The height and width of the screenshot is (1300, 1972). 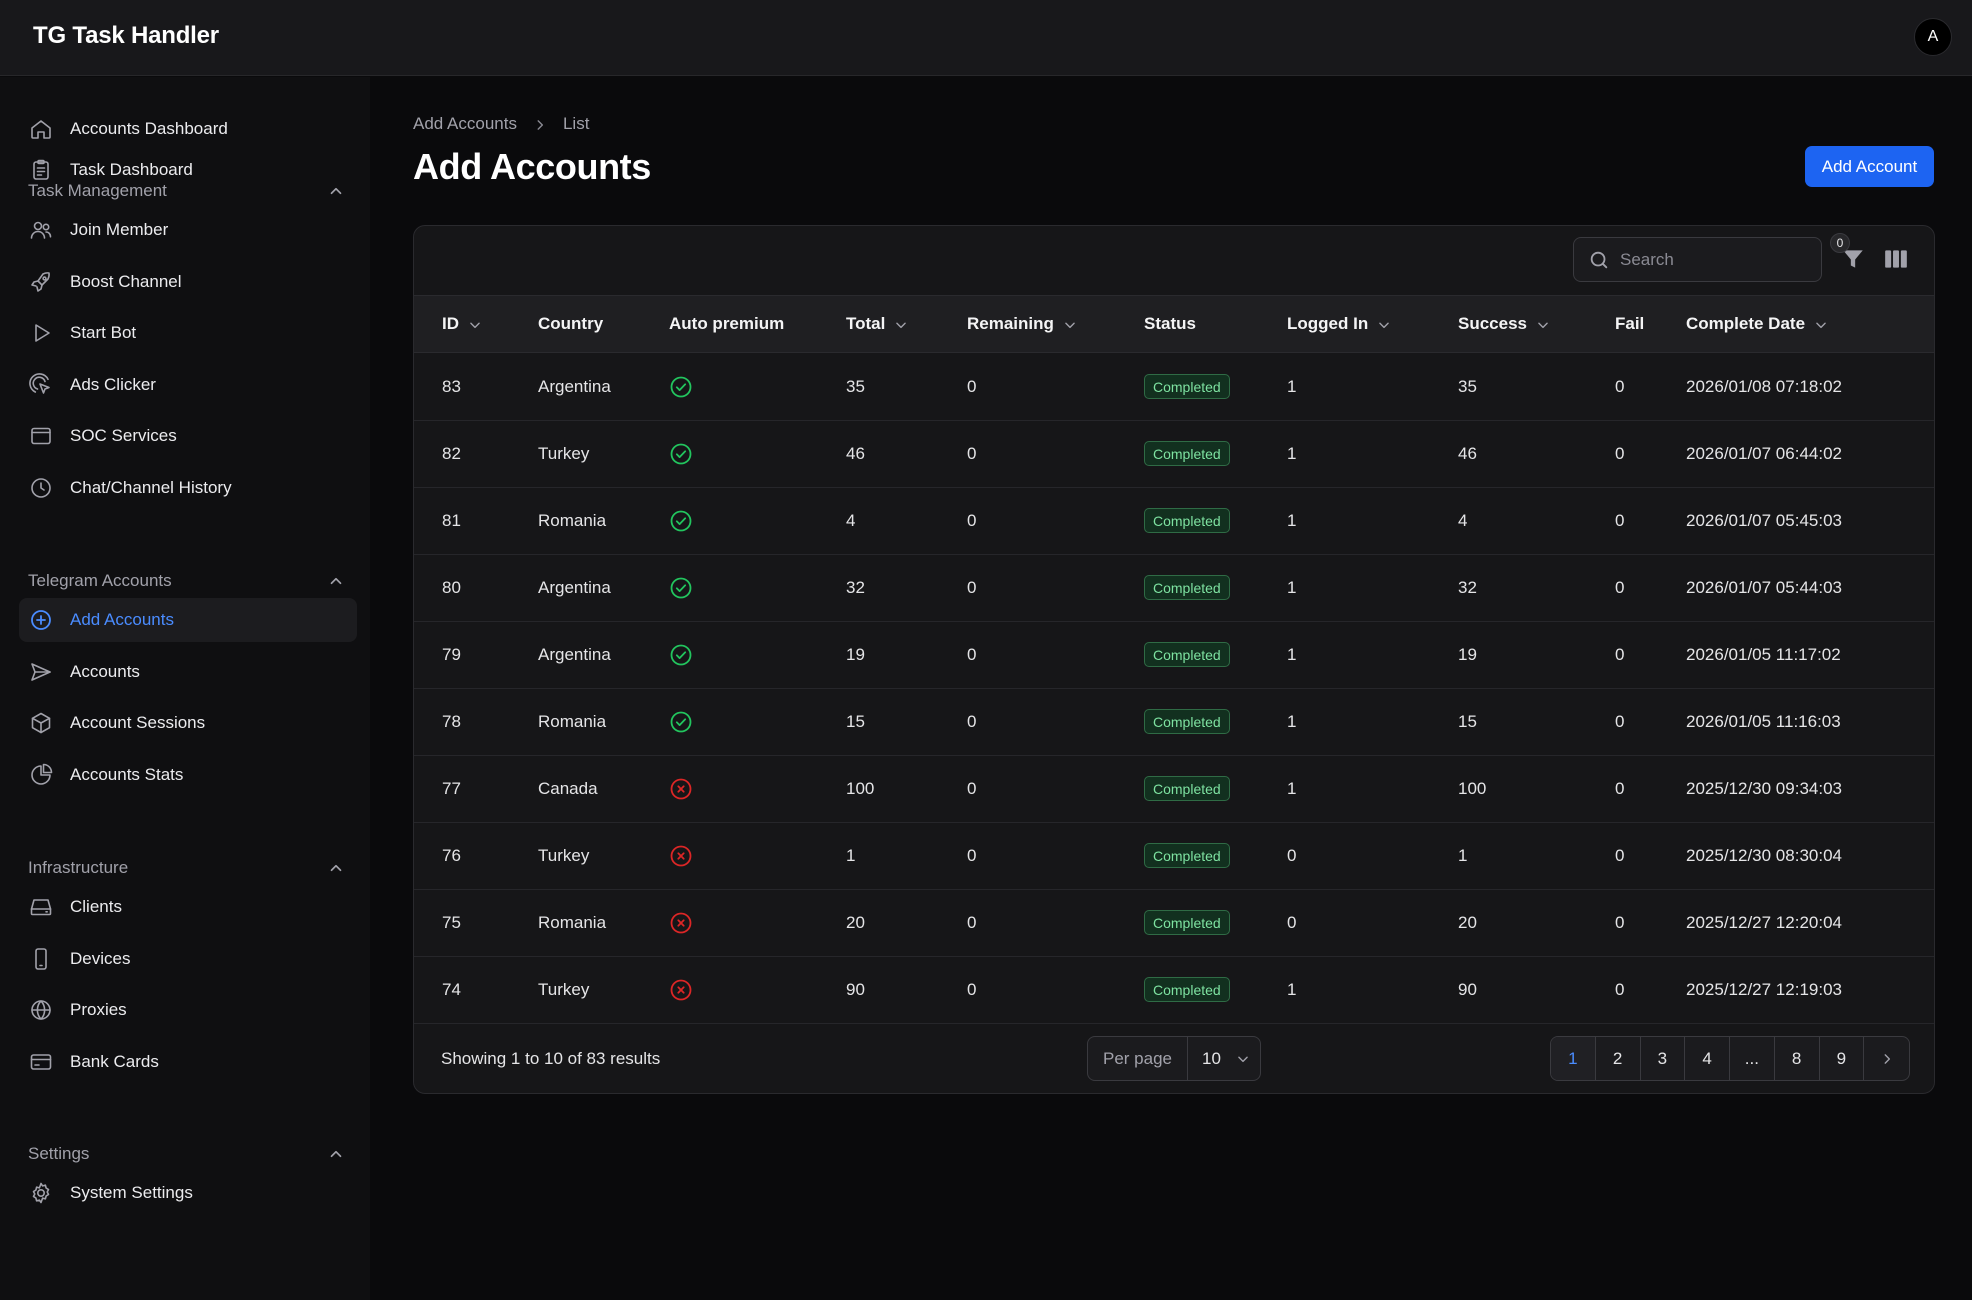 What do you see at coordinates (1715, 260) in the screenshot?
I see `search-input` at bounding box center [1715, 260].